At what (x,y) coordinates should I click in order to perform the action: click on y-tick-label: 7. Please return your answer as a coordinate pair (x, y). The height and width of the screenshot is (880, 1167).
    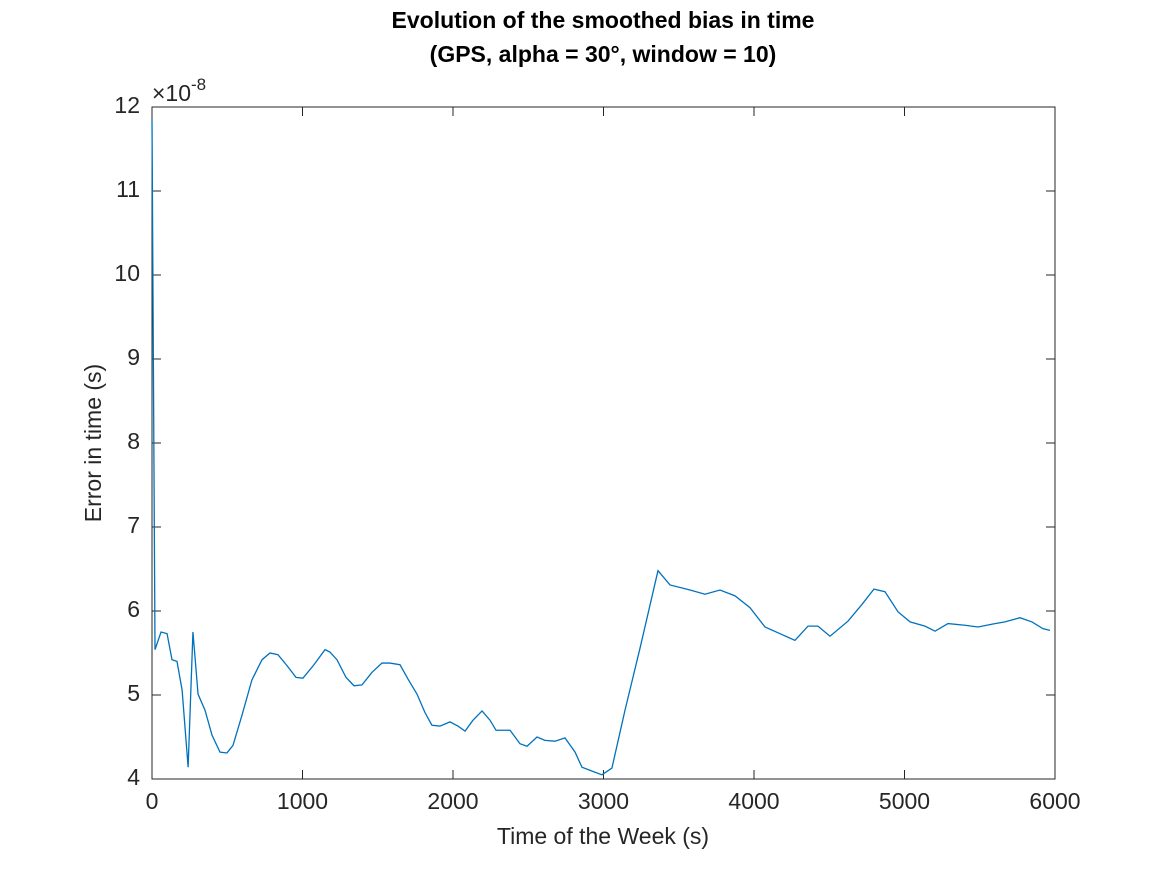
    Looking at the image, I should click on (133, 525).